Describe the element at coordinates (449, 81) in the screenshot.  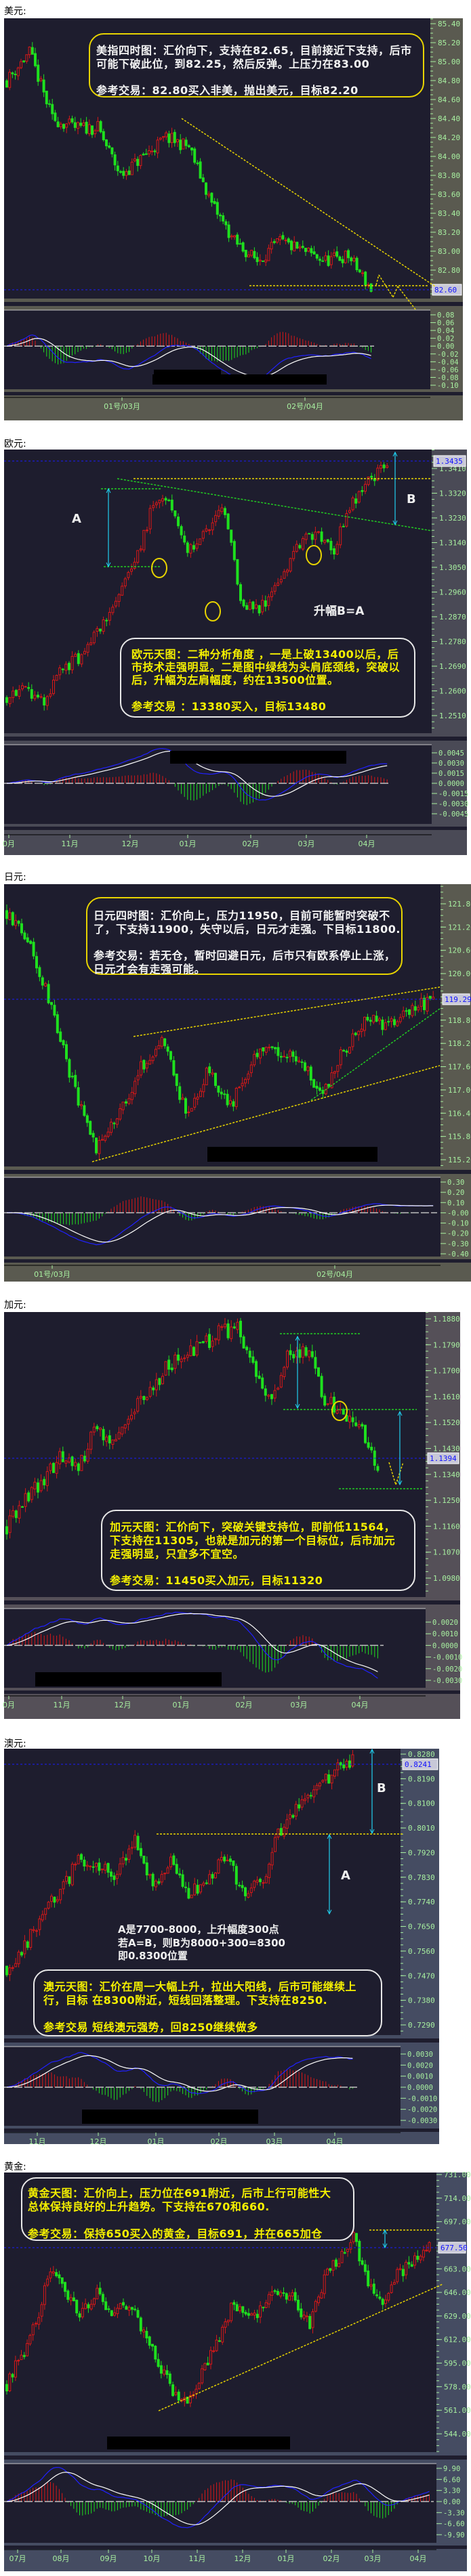
I see `y-tick-label: 84.80` at that location.